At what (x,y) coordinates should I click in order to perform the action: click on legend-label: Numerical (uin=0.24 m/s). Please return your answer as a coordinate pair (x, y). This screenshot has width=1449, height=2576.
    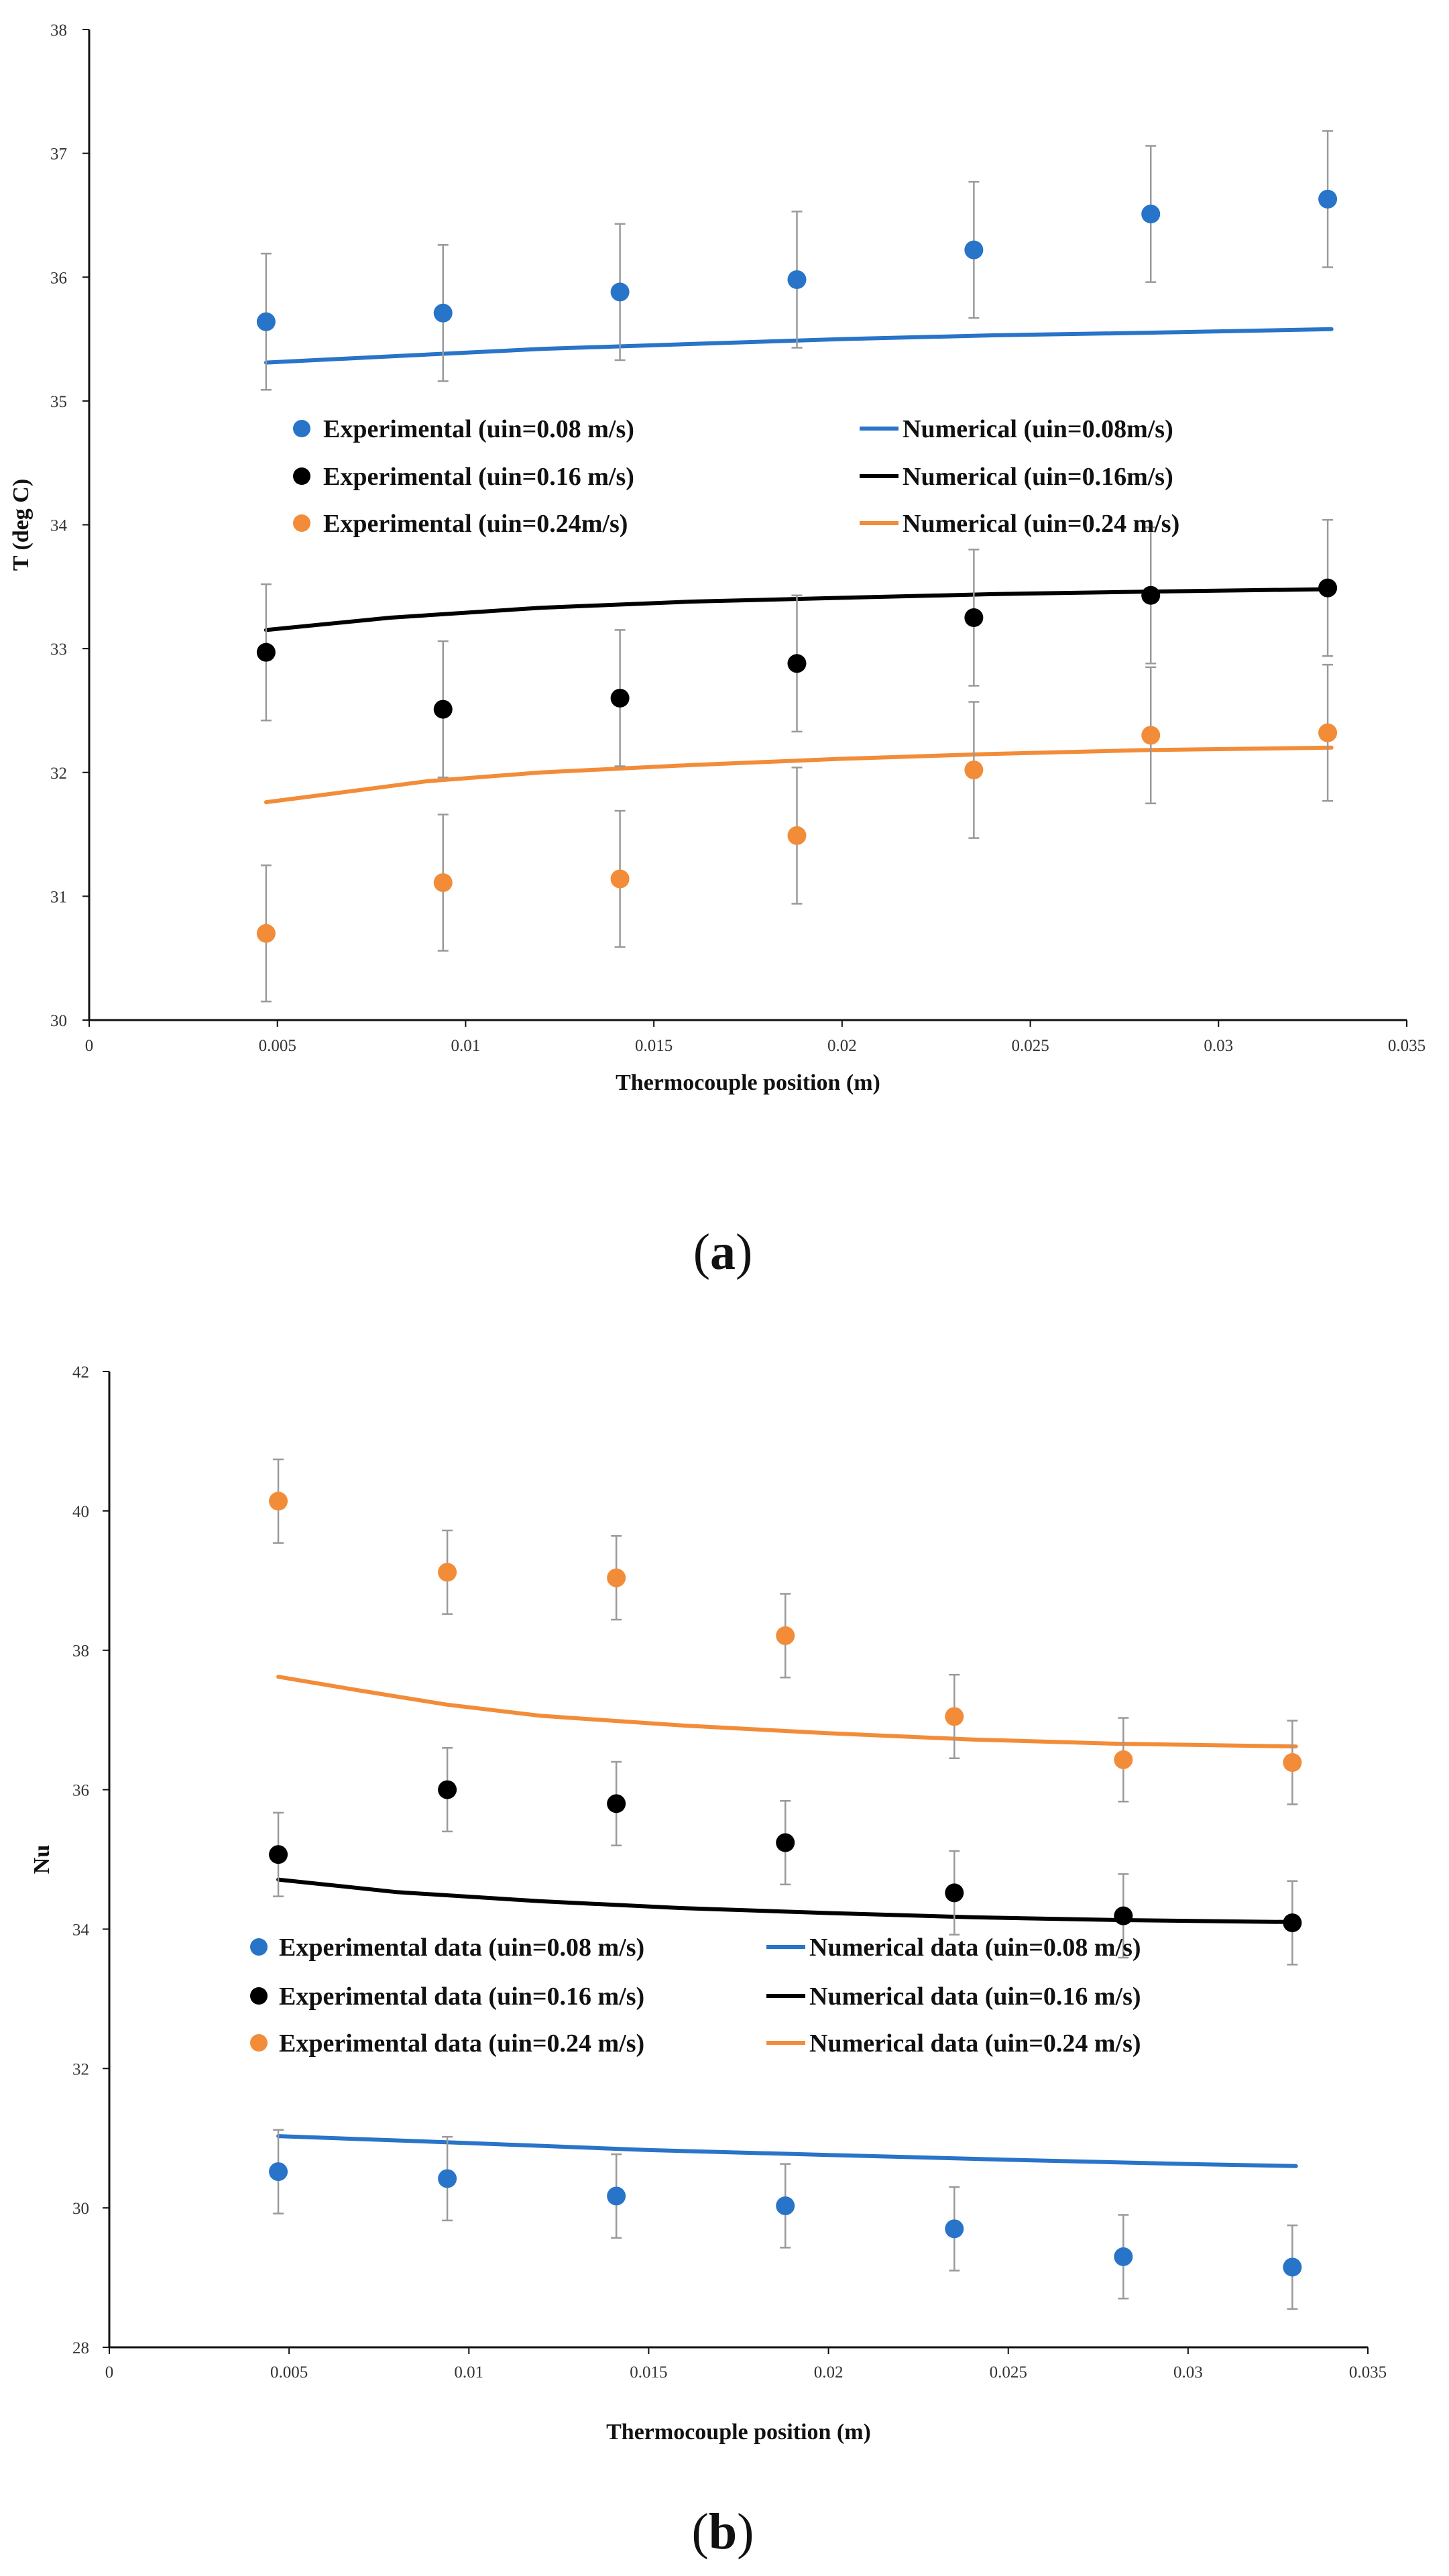
    Looking at the image, I should click on (1041, 524).